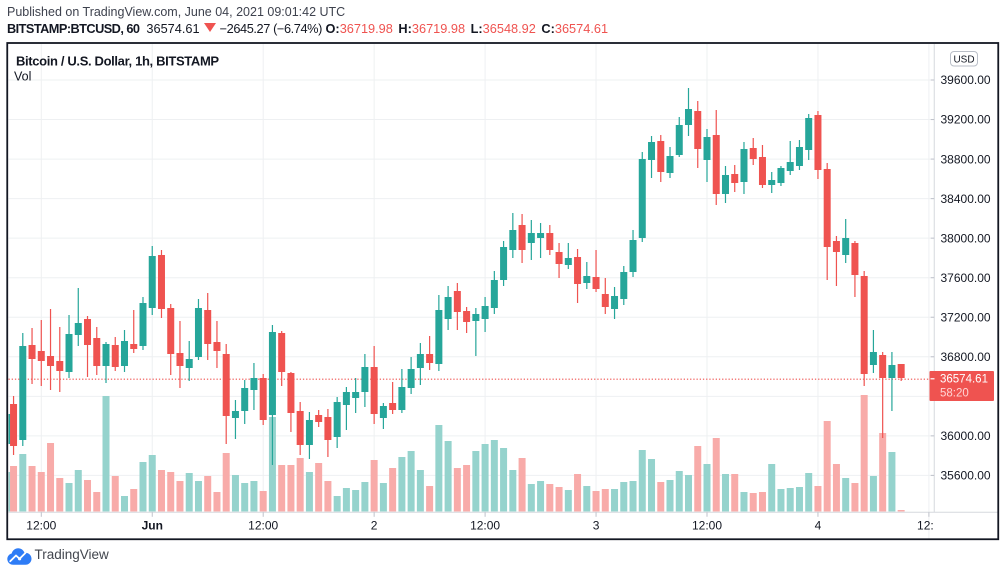  I want to click on svg-text:Bitcoin / U.S. Dollar, 1h, BIT: Bitcoin / U.S. Dollar, 1h, BITSTAMP, so click(117, 61).